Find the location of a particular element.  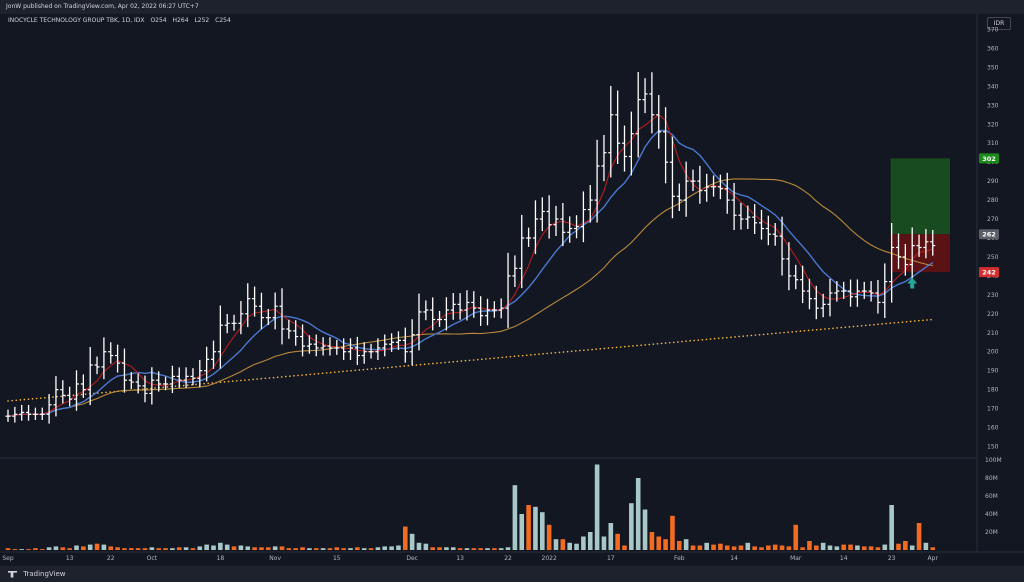

price-label-text: 302 is located at coordinates (989, 159).